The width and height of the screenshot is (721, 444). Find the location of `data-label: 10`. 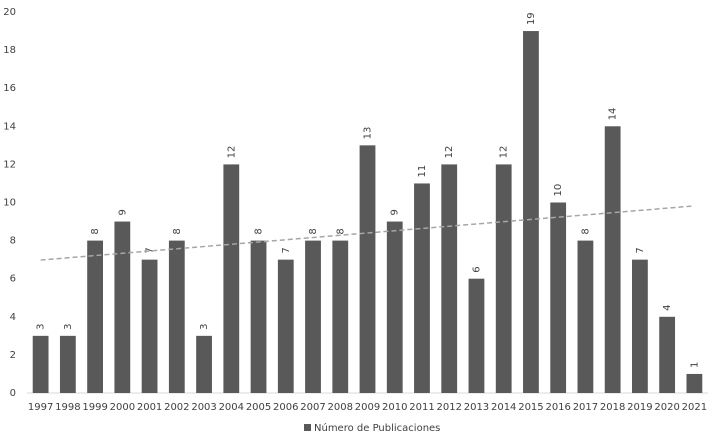

data-label: 10 is located at coordinates (558, 190).